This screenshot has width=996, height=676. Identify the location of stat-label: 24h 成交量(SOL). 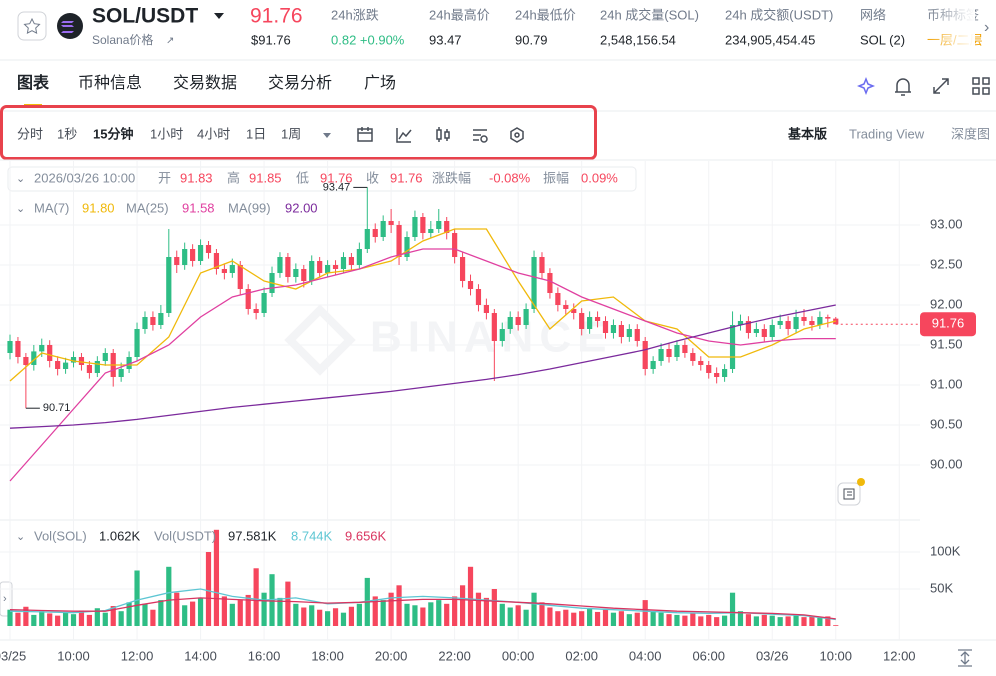
(649, 14).